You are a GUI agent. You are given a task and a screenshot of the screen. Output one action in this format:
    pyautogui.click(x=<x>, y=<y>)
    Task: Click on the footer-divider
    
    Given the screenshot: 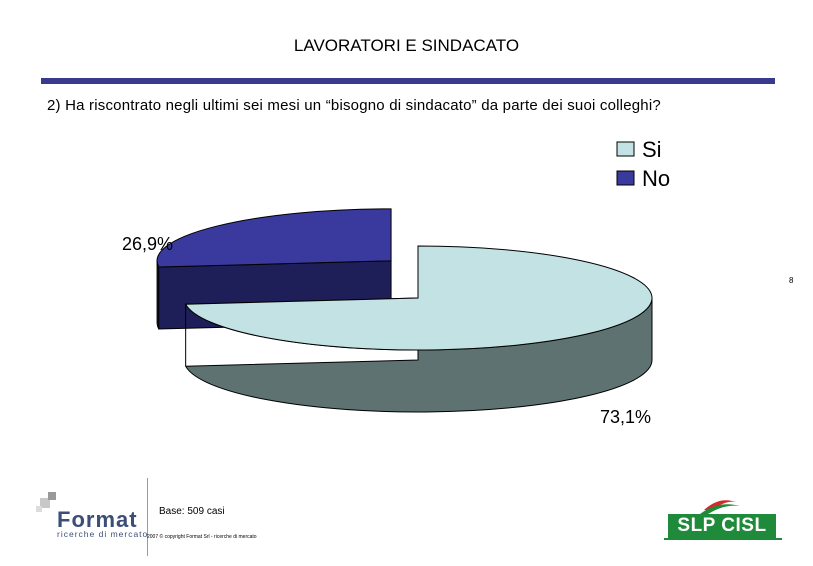 What is the action you would take?
    pyautogui.click(x=147, y=517)
    